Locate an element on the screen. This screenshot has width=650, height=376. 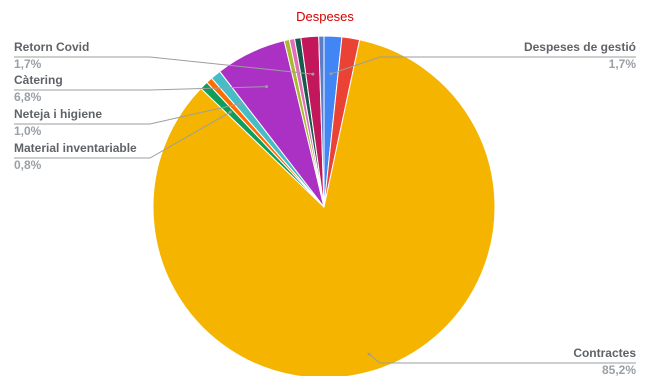
slice-label-contractes: Contractes is located at coordinates (604, 353).